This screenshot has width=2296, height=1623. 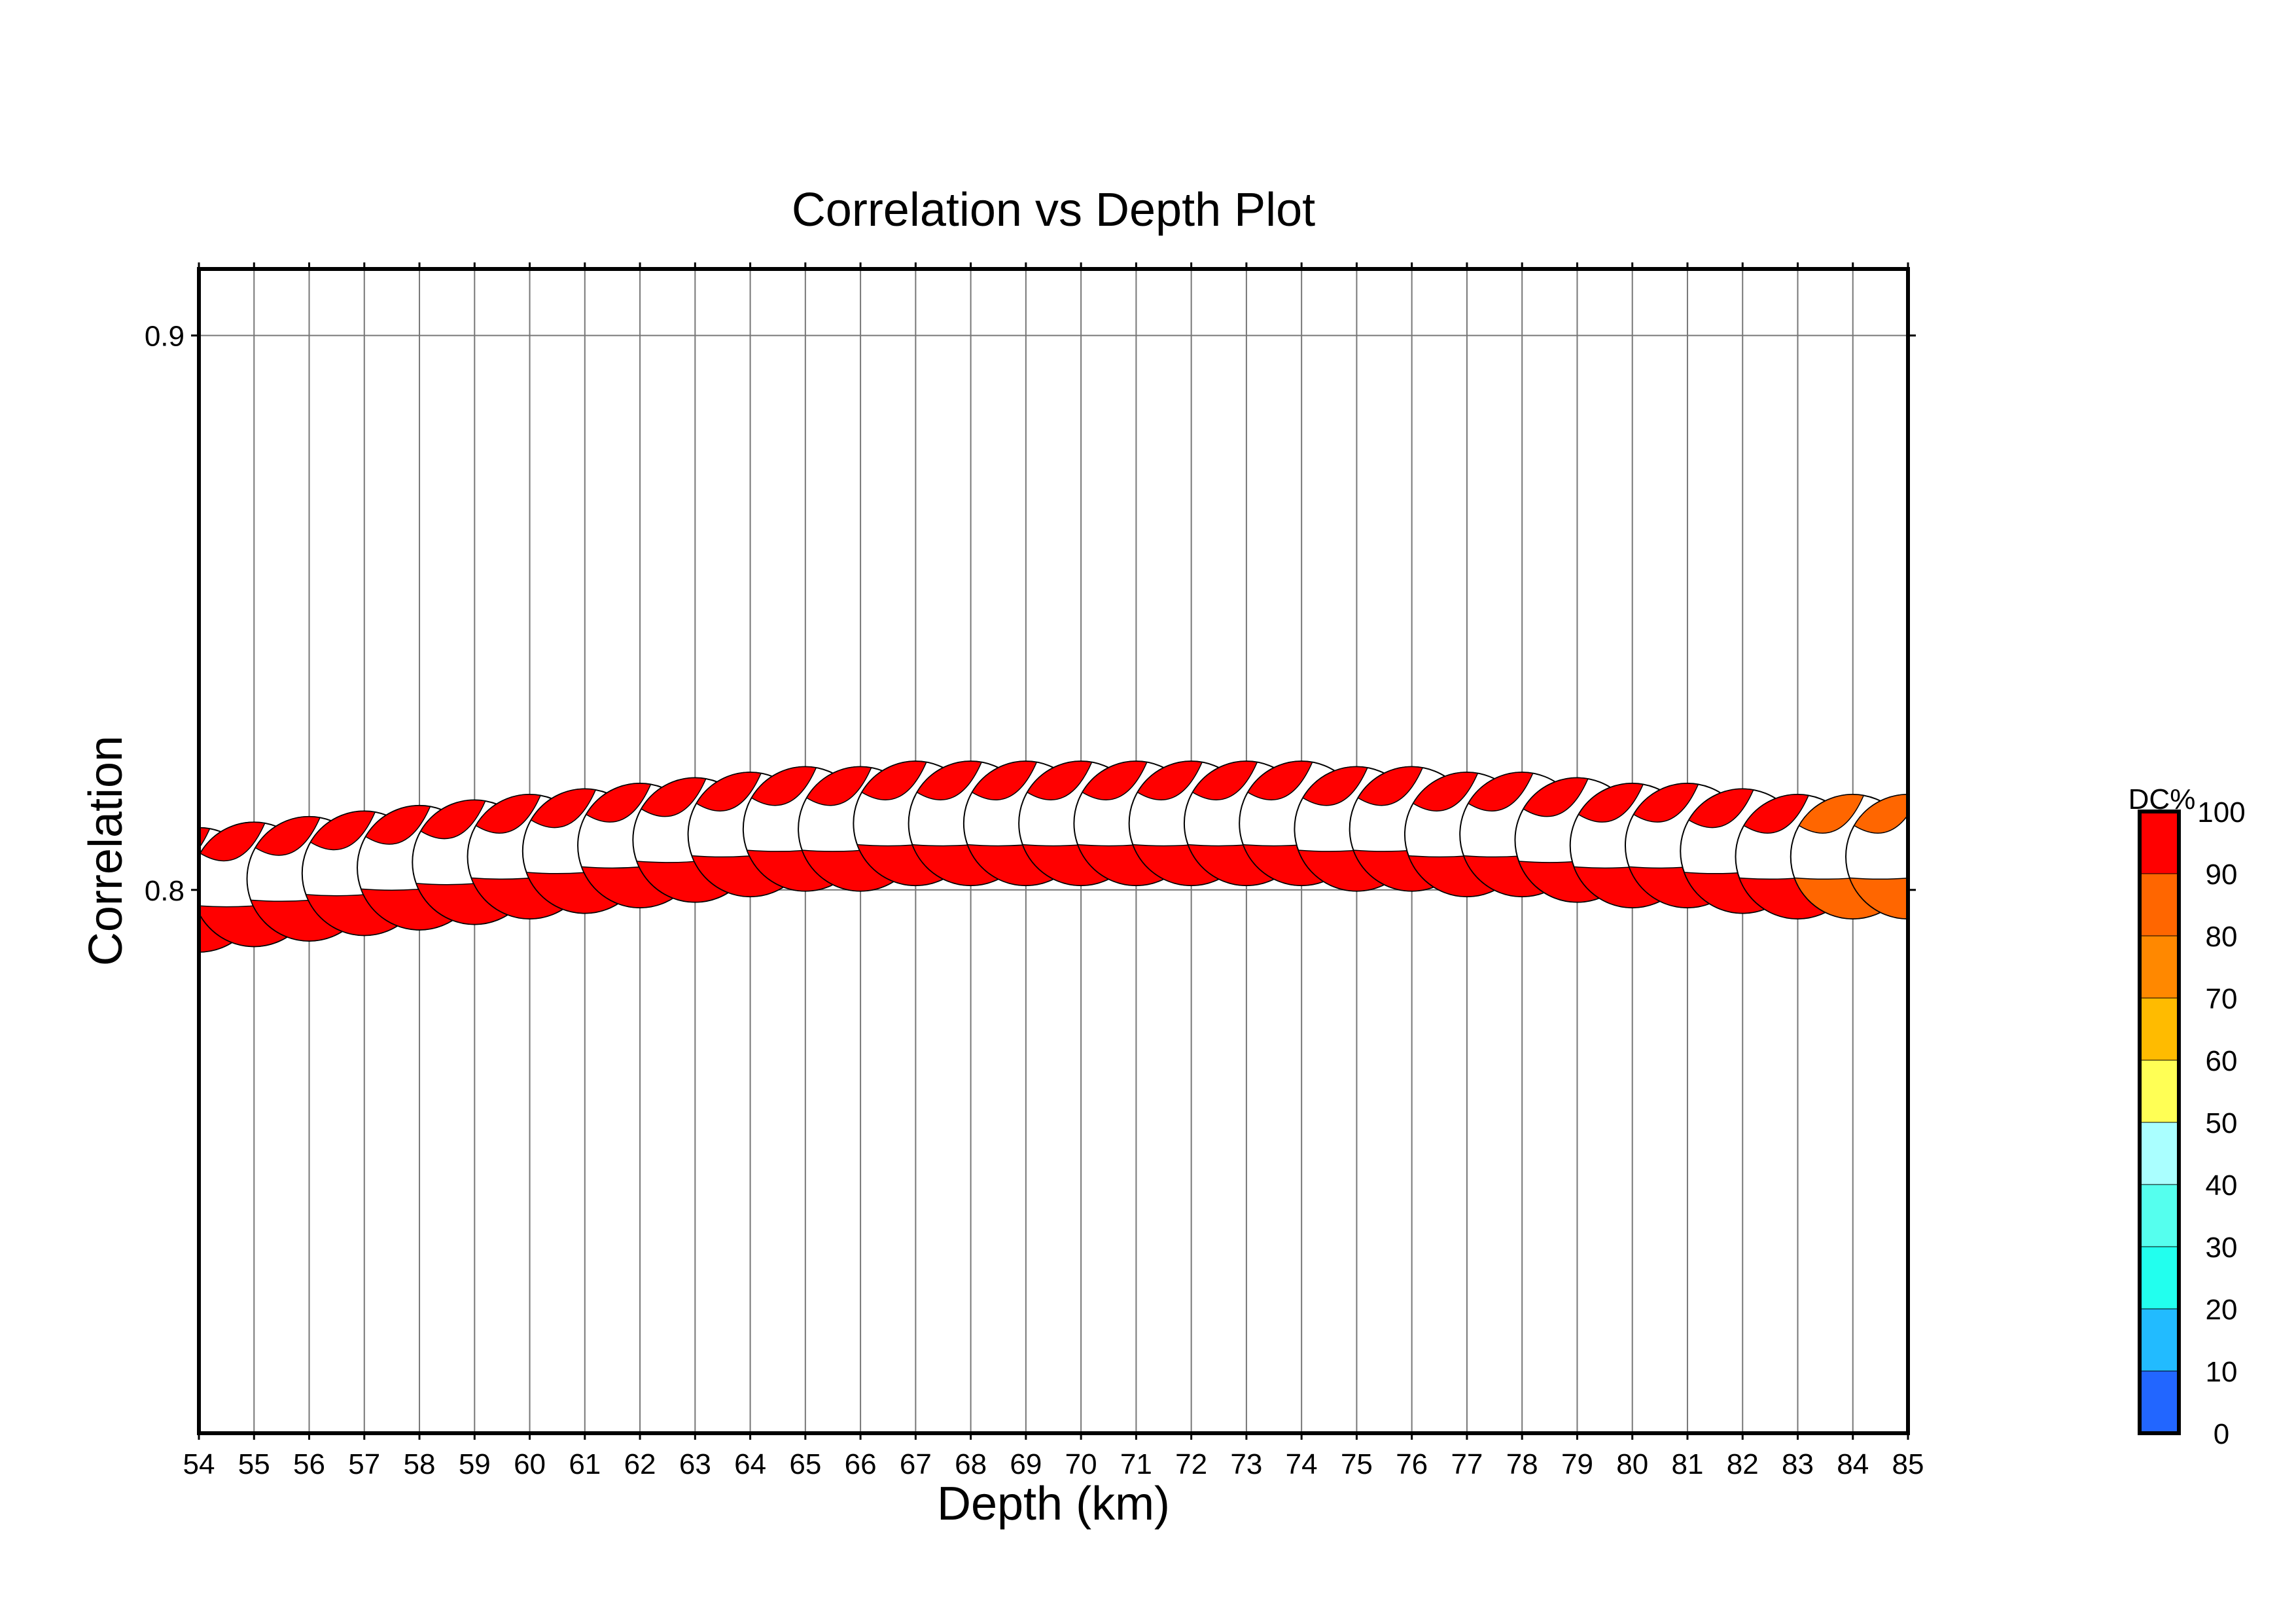 What do you see at coordinates (1302, 1464) in the screenshot?
I see `x-tick-label: 74` at bounding box center [1302, 1464].